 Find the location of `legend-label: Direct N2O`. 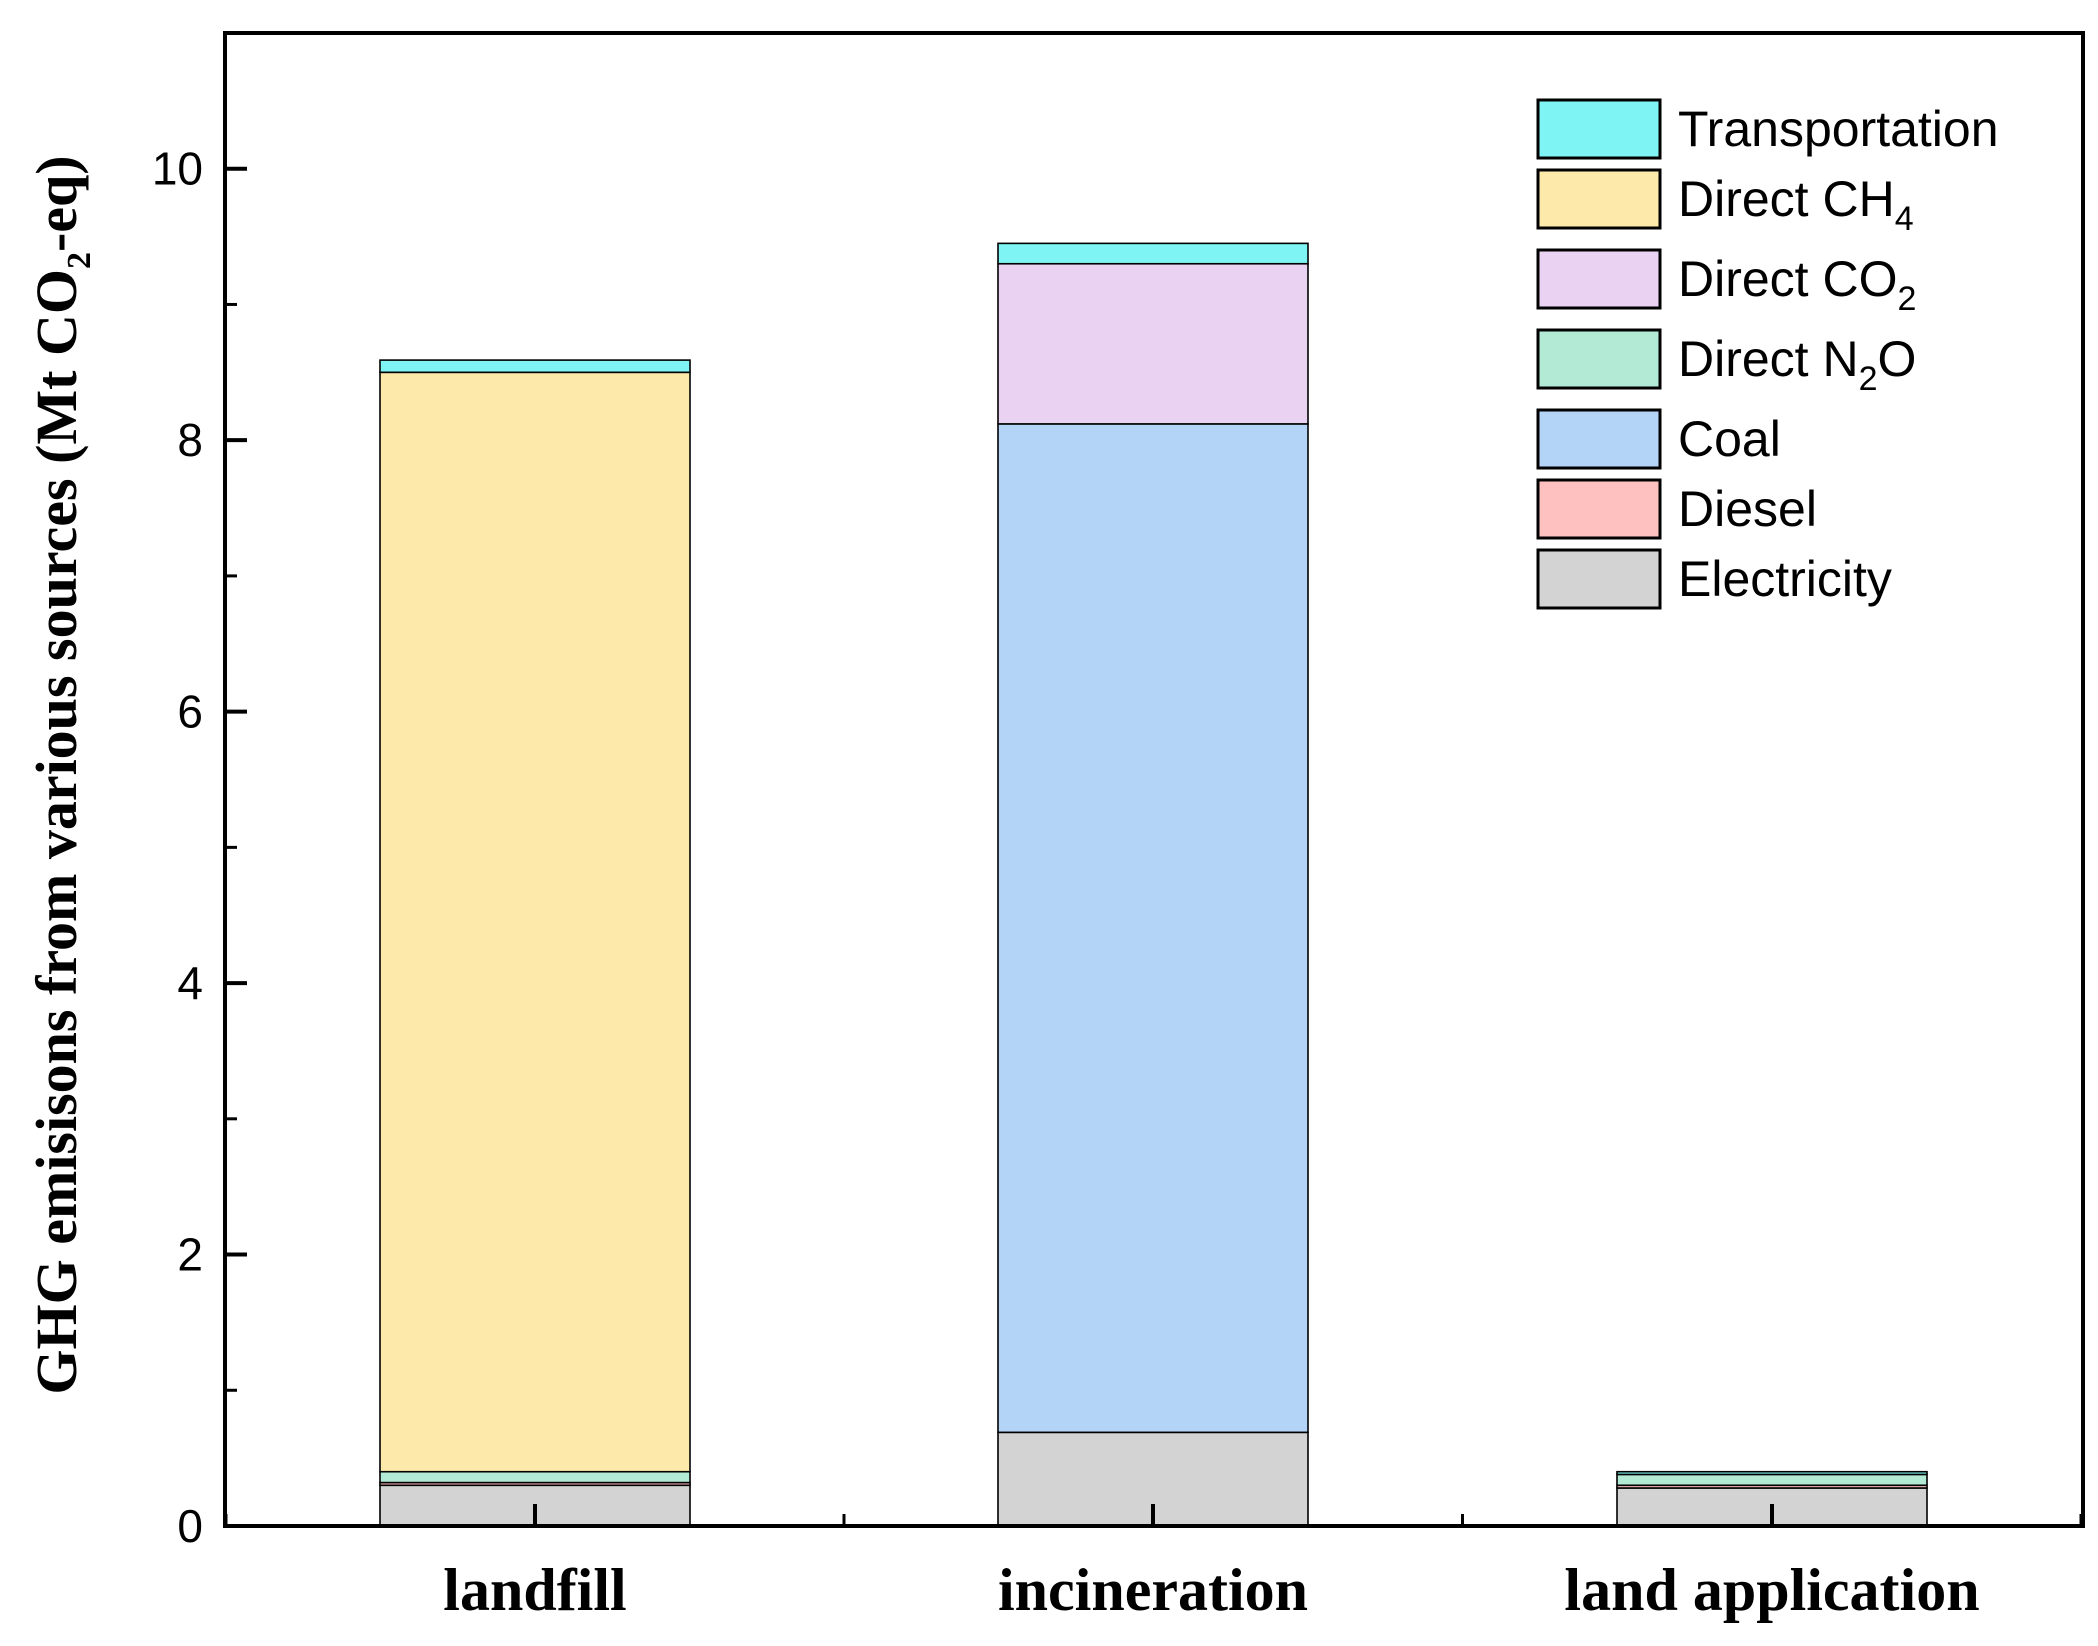

legend-label: Direct N2O is located at coordinates (1797, 364).